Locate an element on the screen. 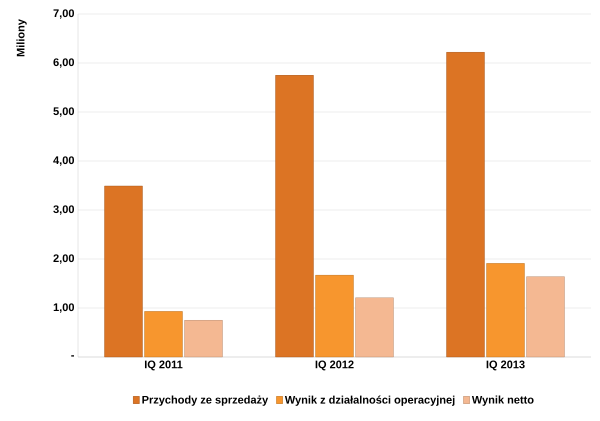  legend-label: Wynik netto is located at coordinates (503, 401).